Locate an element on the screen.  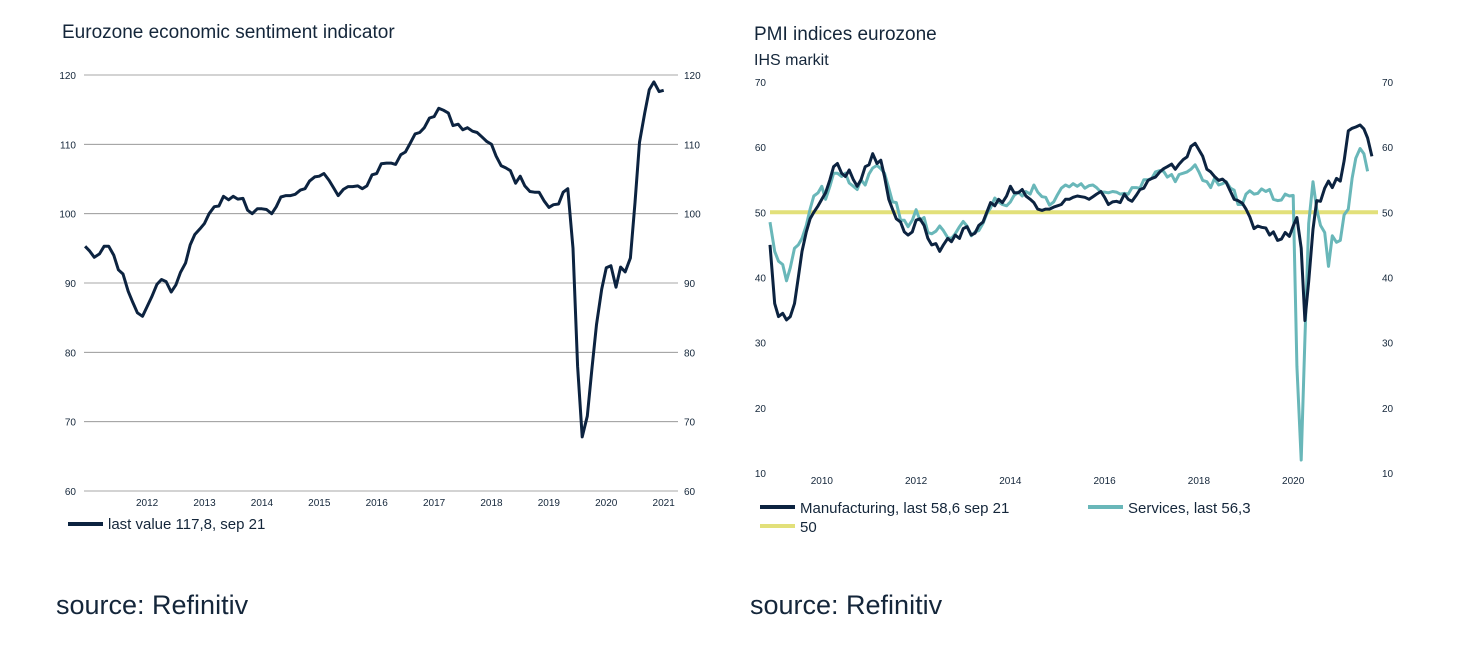
x-tick-2019: 2019 is located at coordinates (549, 503).